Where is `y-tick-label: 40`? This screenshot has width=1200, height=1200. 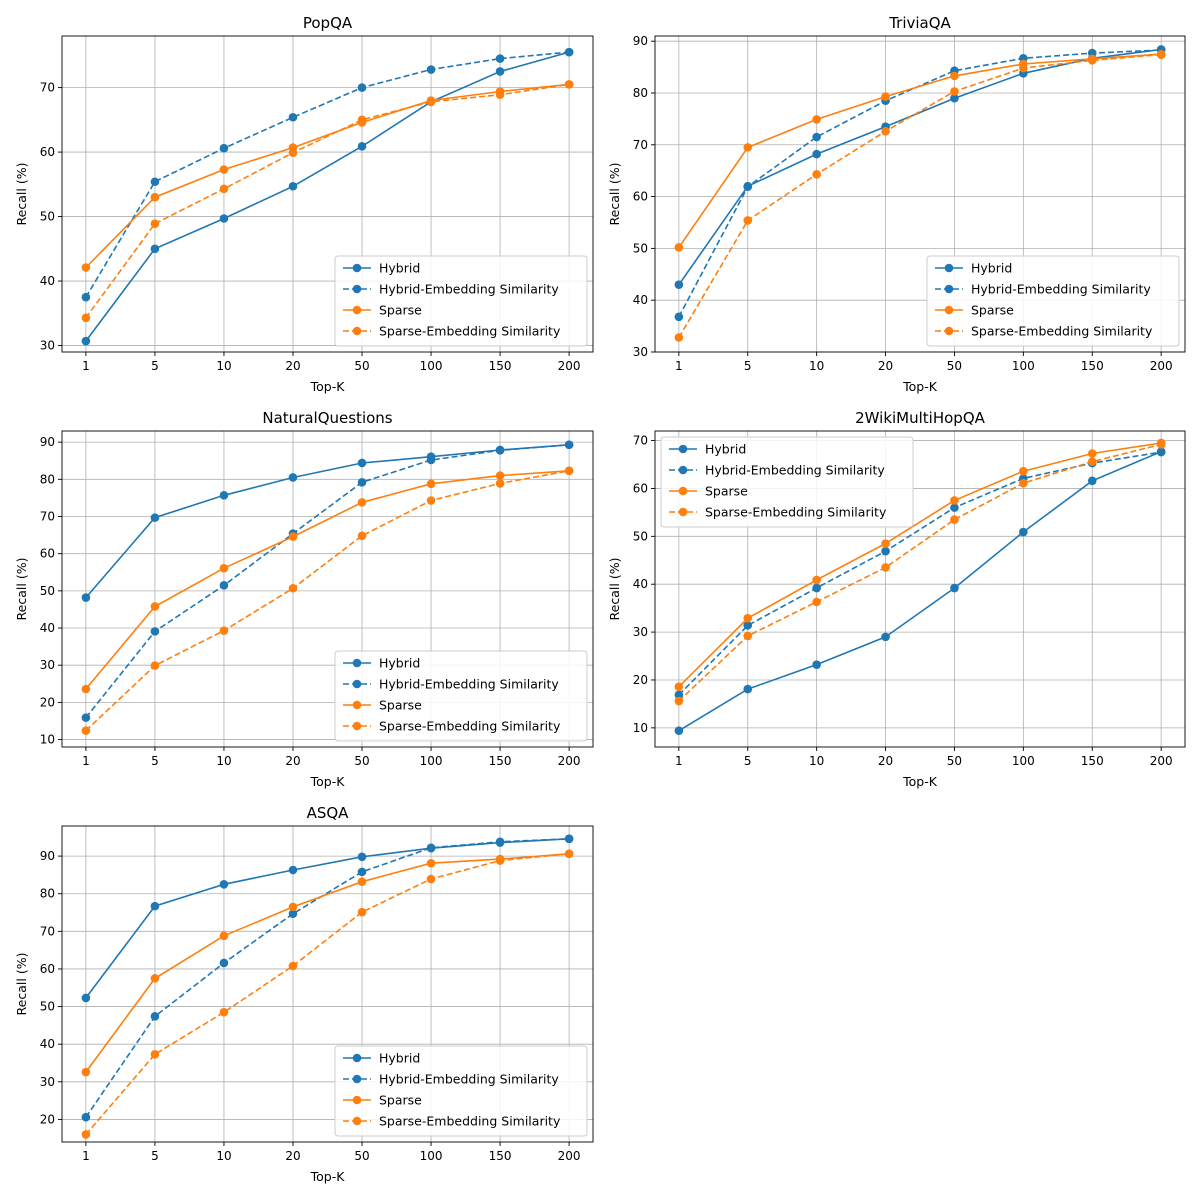
y-tick-label: 40 is located at coordinates (47, 1044).